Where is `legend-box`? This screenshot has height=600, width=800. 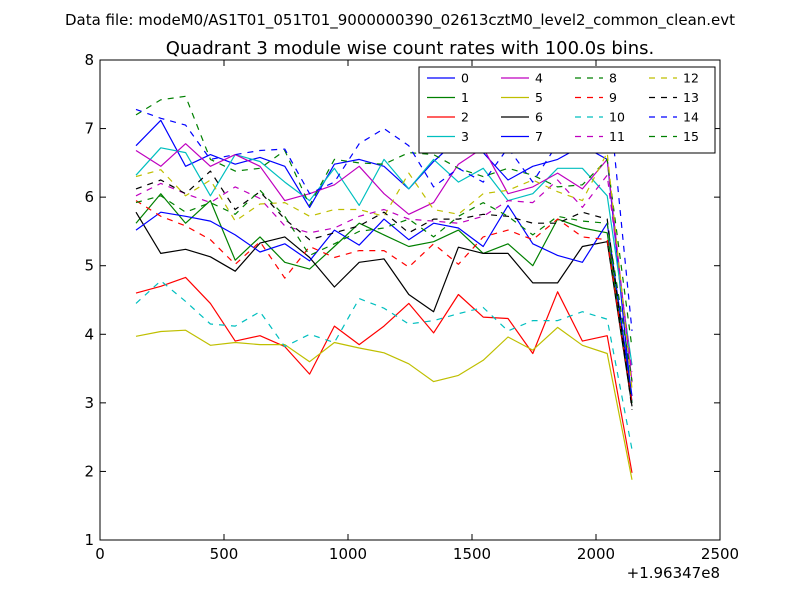
legend-box is located at coordinates (567, 110).